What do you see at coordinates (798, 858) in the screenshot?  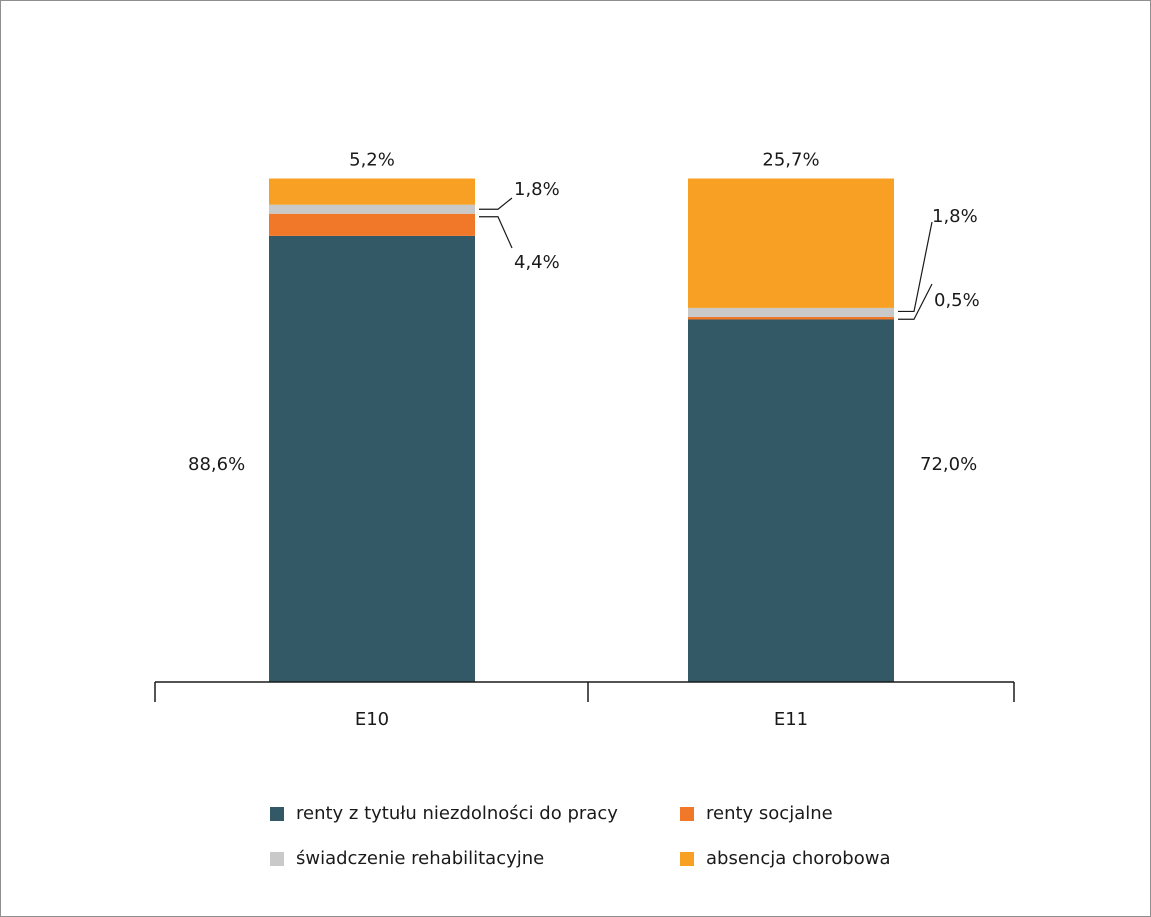 I see `legend-label: absencja chorobowa` at bounding box center [798, 858].